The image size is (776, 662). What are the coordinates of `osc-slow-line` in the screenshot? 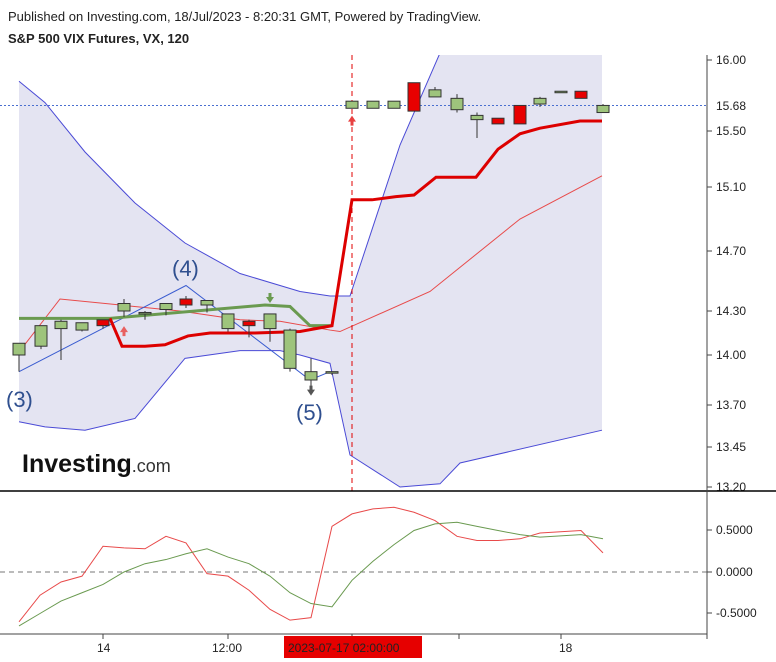 It's located at (311, 574).